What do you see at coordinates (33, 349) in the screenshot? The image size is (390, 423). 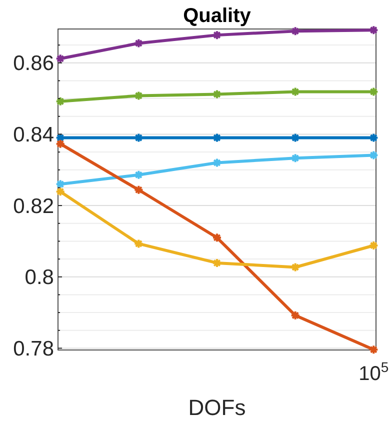 I see `y-tick-label: 0.78` at bounding box center [33, 349].